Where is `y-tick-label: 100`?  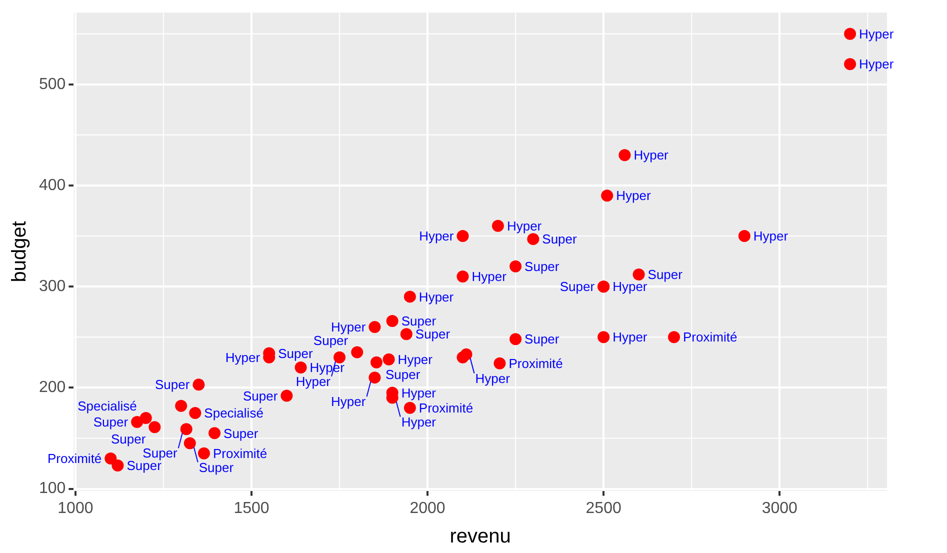 y-tick-label: 100 is located at coordinates (52, 489).